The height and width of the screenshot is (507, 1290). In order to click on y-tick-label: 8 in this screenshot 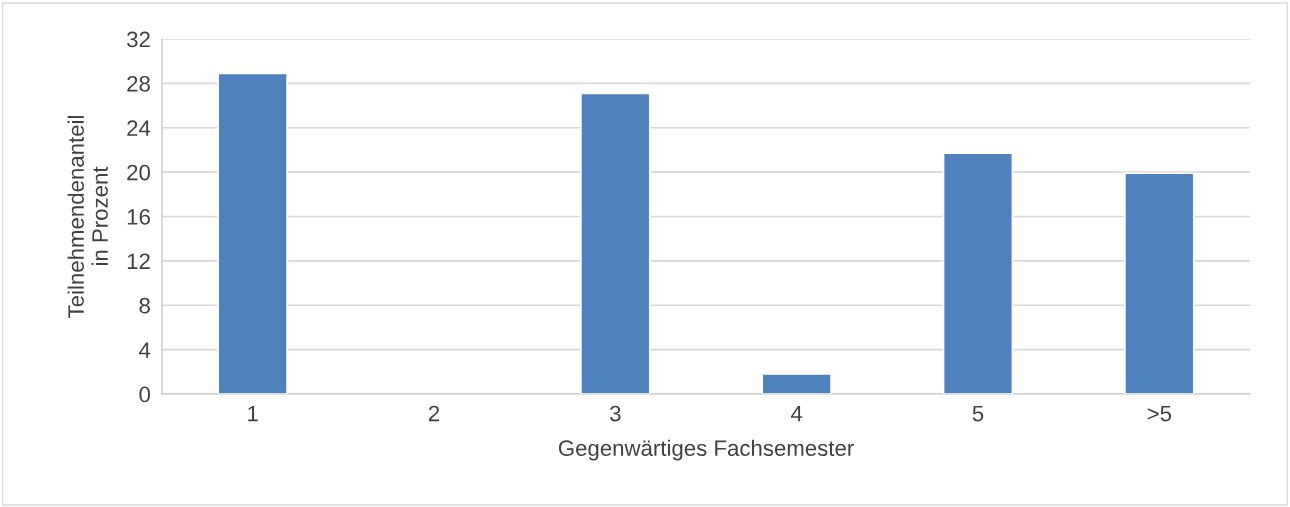, I will do `click(144, 305)`.